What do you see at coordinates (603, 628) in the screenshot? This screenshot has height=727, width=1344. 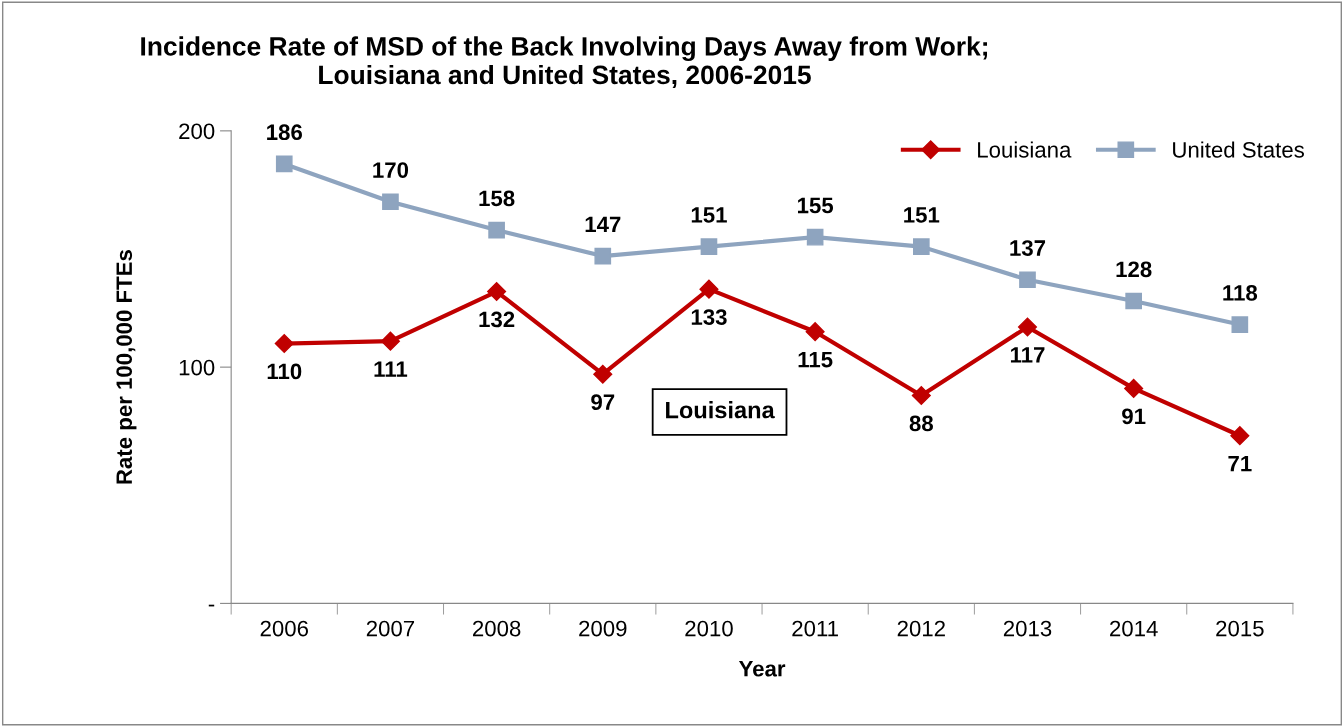 I see `x-tick-label: 2009` at bounding box center [603, 628].